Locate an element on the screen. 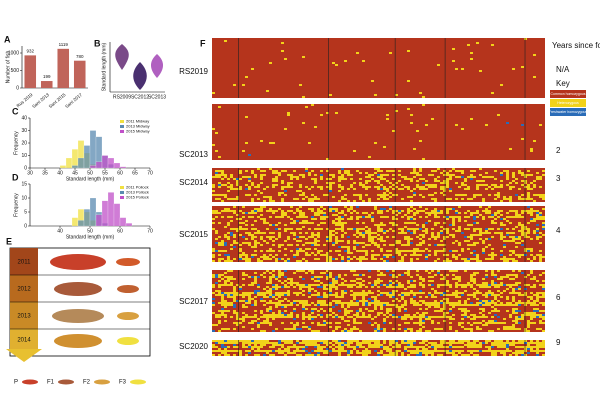 The width and height of the screenshot is (600, 400). row-label: SC2014 is located at coordinates (193, 182).